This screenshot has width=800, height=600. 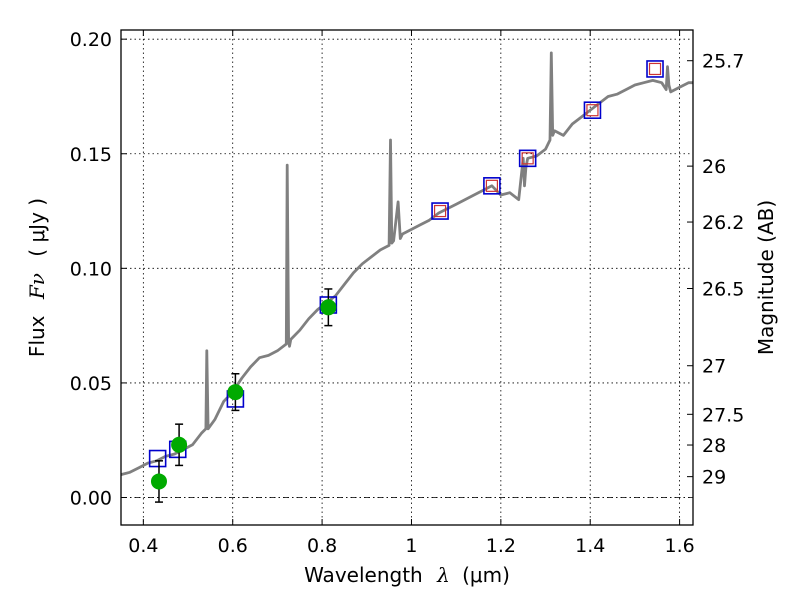 I want to click on x-tick-label: 1.4, so click(x=590, y=546).